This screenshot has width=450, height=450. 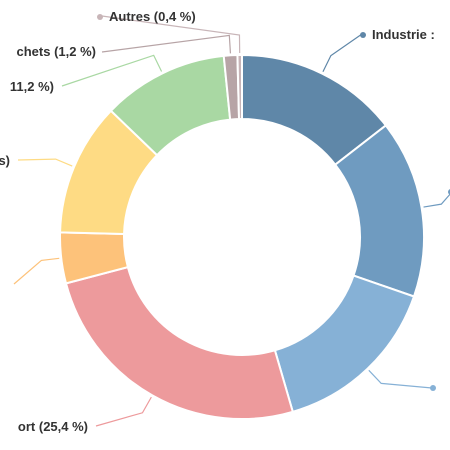 What do you see at coordinates (403, 34) in the screenshot?
I see `slice-label-0: Industrie :` at bounding box center [403, 34].